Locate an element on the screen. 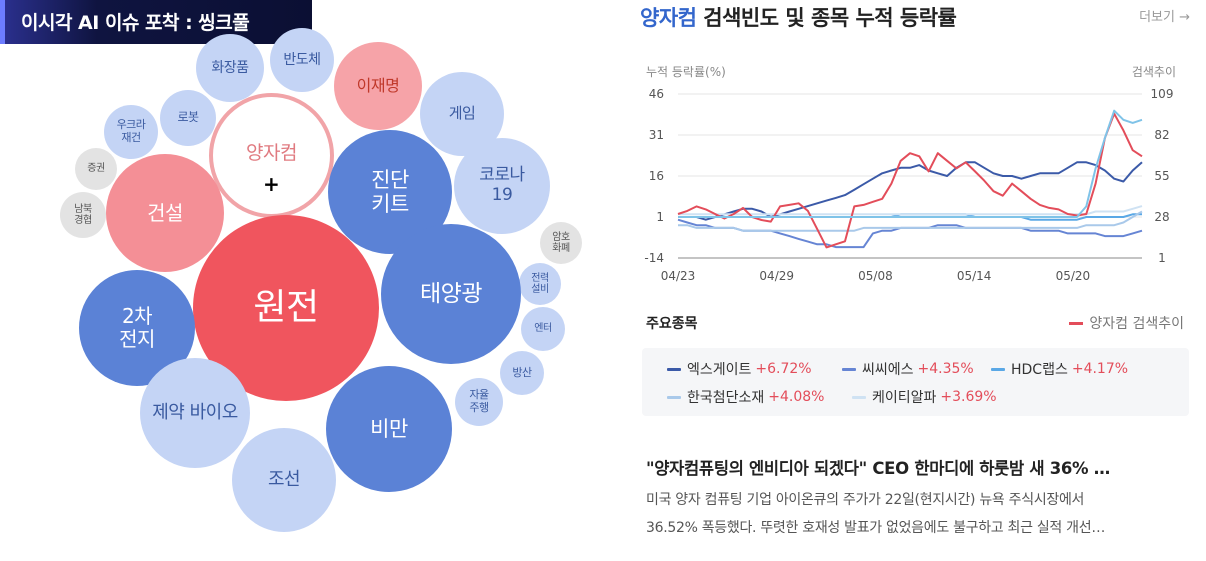 The width and height of the screenshot is (1206, 561). bubble-autonomous-driving: 자율 주행 is located at coordinates (479, 402).